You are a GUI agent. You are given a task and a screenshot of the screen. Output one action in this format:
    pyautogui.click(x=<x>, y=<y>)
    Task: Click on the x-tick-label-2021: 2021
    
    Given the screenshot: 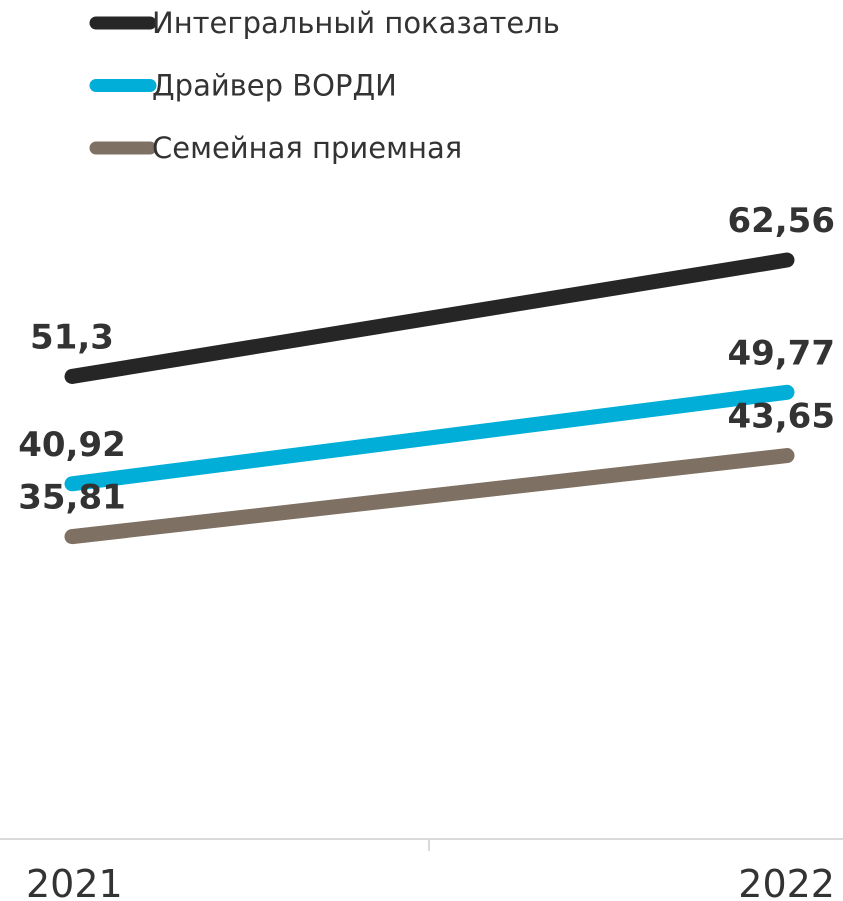 What is the action you would take?
    pyautogui.click(x=74, y=881)
    